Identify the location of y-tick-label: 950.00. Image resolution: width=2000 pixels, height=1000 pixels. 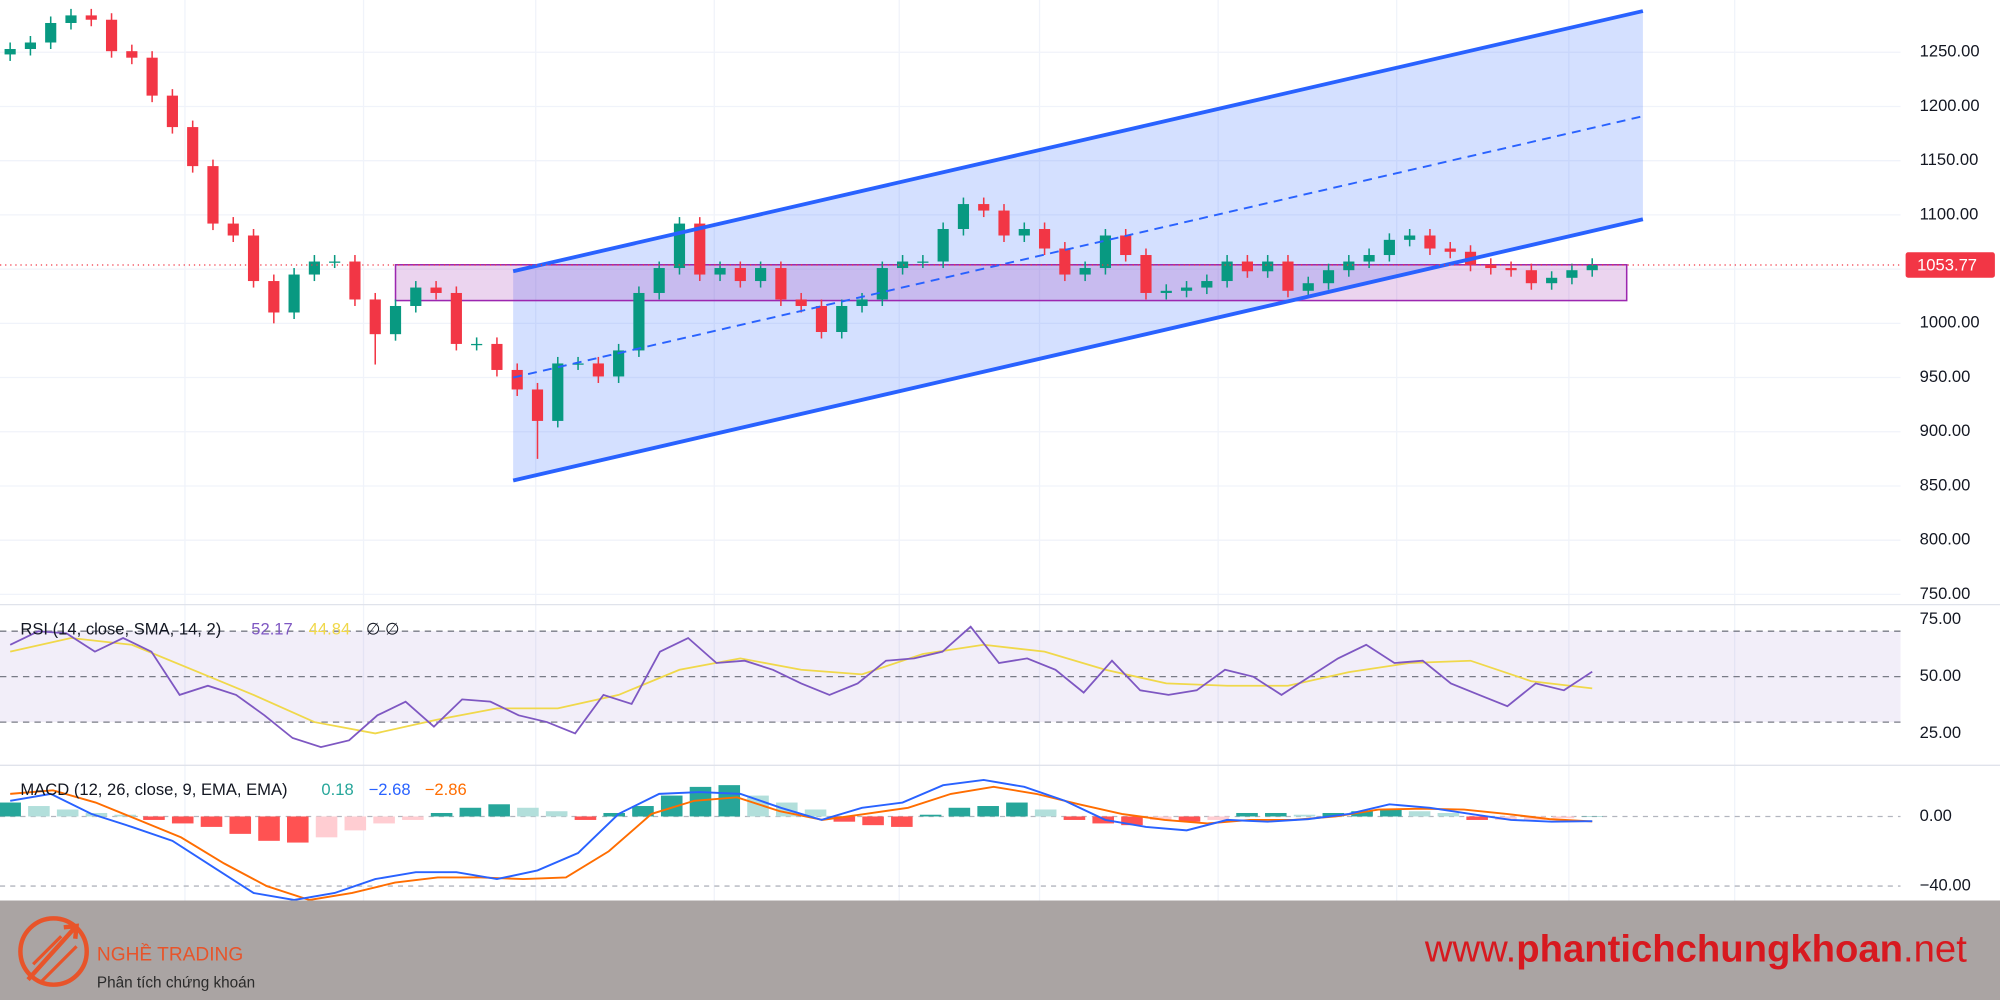
(1945, 376).